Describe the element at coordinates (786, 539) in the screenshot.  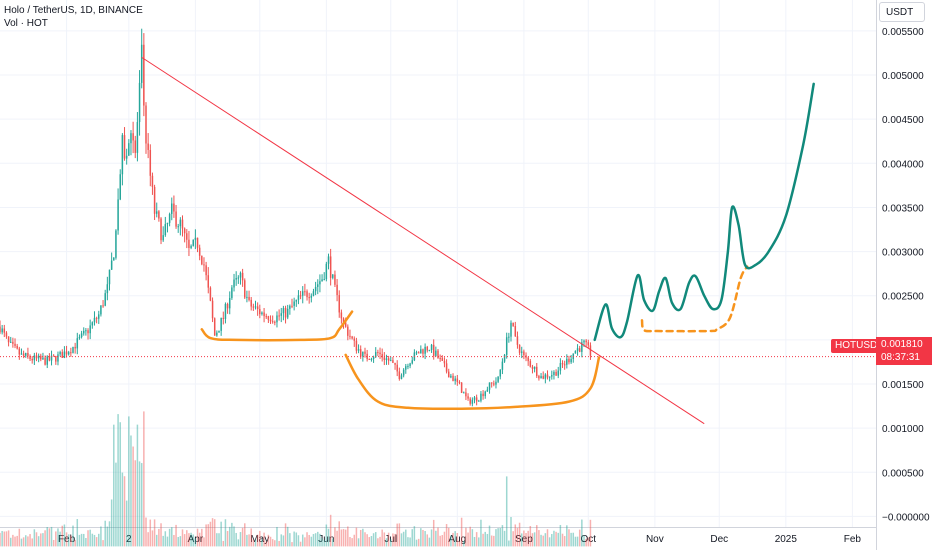
I see `x-tick-label: 2025` at that location.